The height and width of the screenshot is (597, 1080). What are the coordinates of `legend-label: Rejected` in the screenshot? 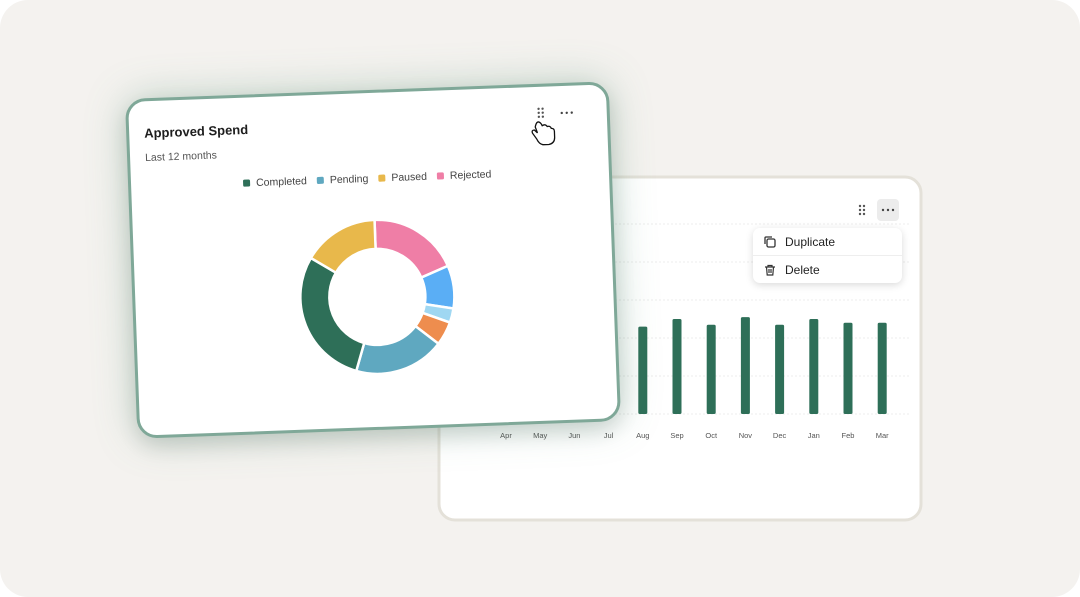 It's located at (471, 175).